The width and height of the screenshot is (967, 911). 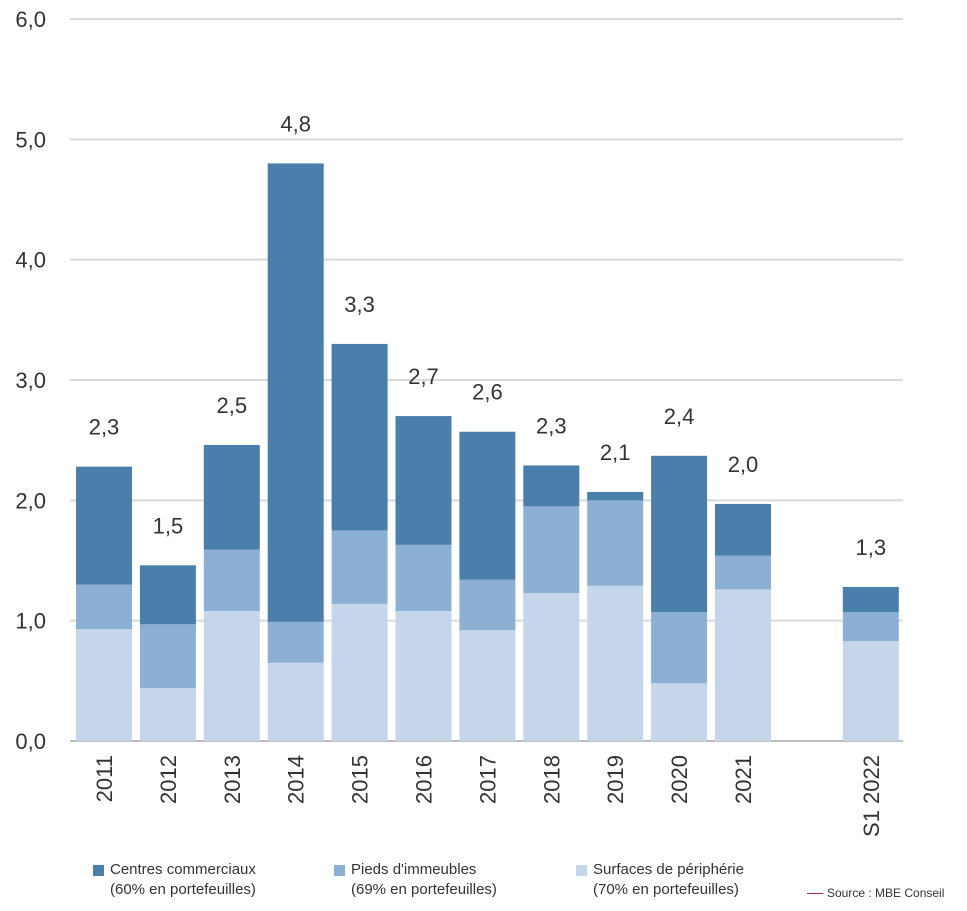 I want to click on total-label: 1,3, so click(x=871, y=547).